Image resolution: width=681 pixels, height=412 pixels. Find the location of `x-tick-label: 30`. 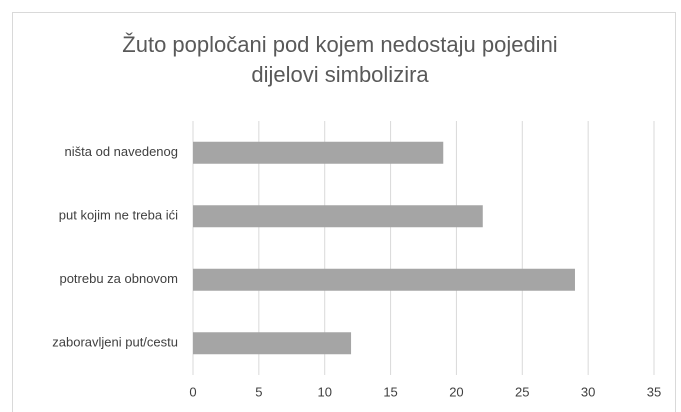

x-tick-label: 30 is located at coordinates (588, 391).